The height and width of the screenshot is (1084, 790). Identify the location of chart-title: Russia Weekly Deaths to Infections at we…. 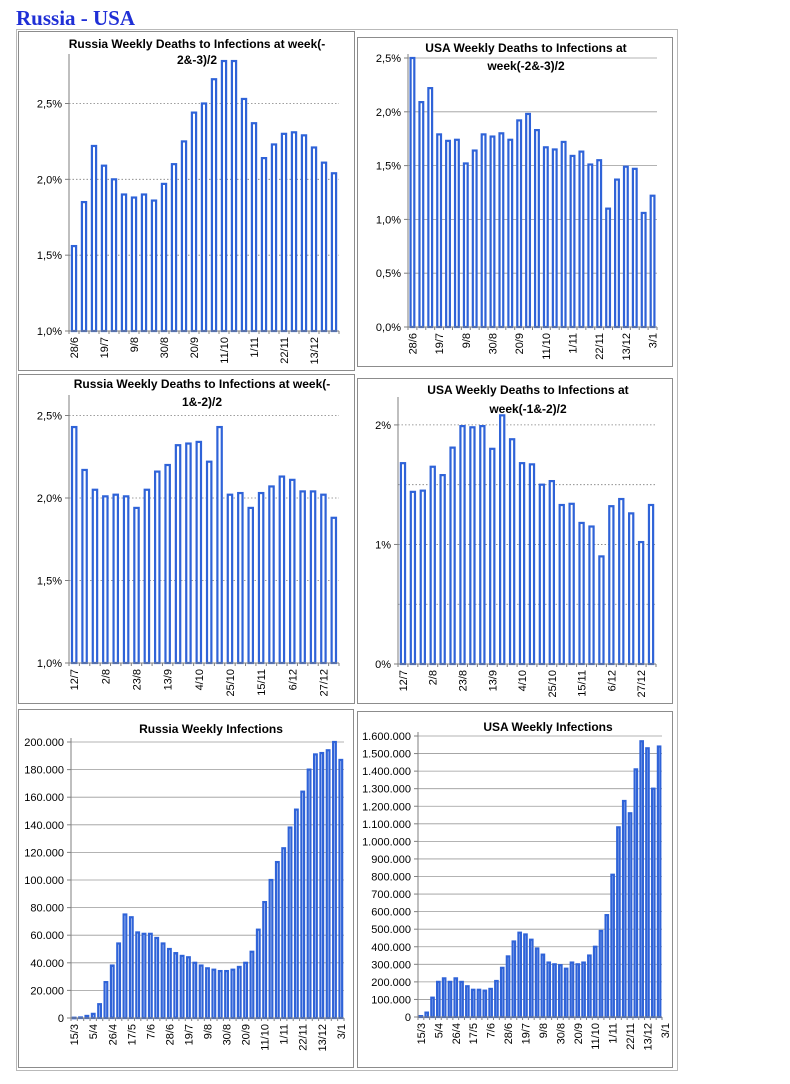
(197, 44).